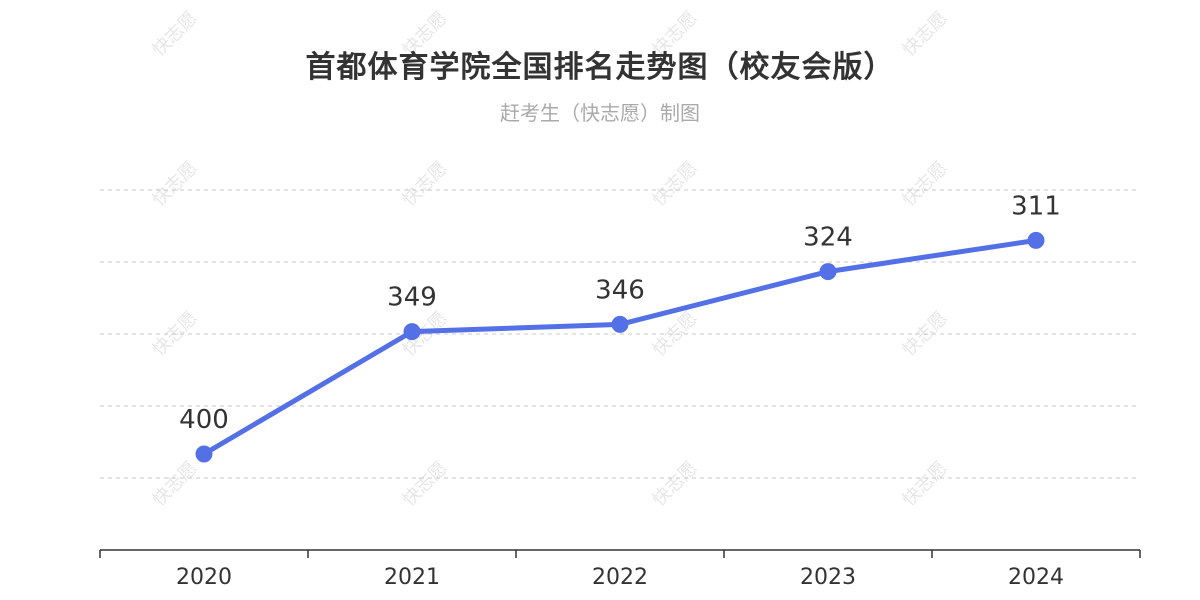 Image resolution: width=1200 pixels, height=600 pixels. What do you see at coordinates (412, 298) in the screenshot?
I see `data-label: 349` at bounding box center [412, 298].